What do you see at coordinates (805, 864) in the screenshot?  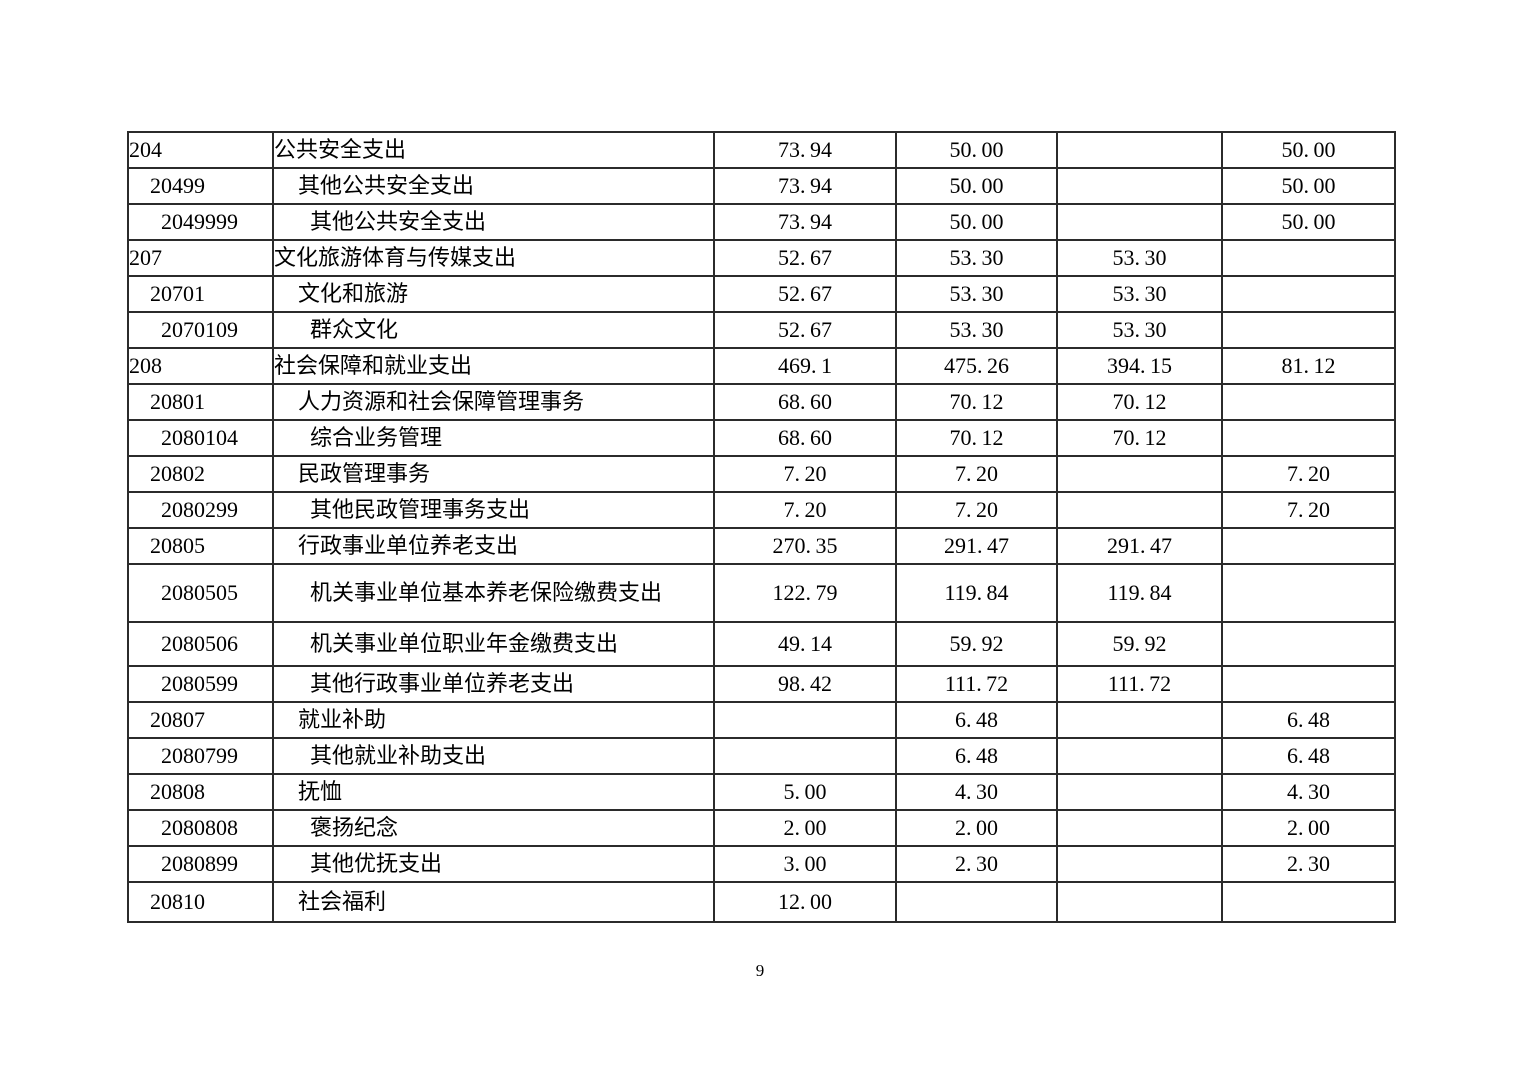 I see `value-cell: 3. 00` at bounding box center [805, 864].